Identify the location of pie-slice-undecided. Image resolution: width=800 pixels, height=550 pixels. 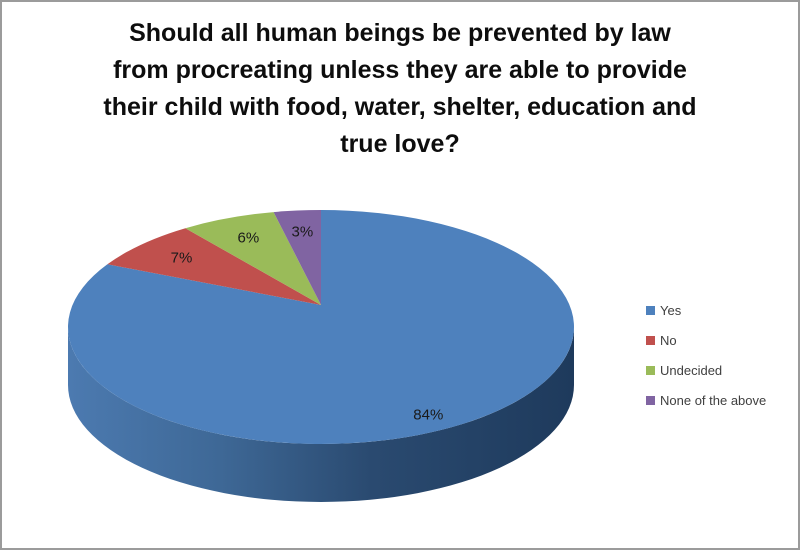
(253, 258).